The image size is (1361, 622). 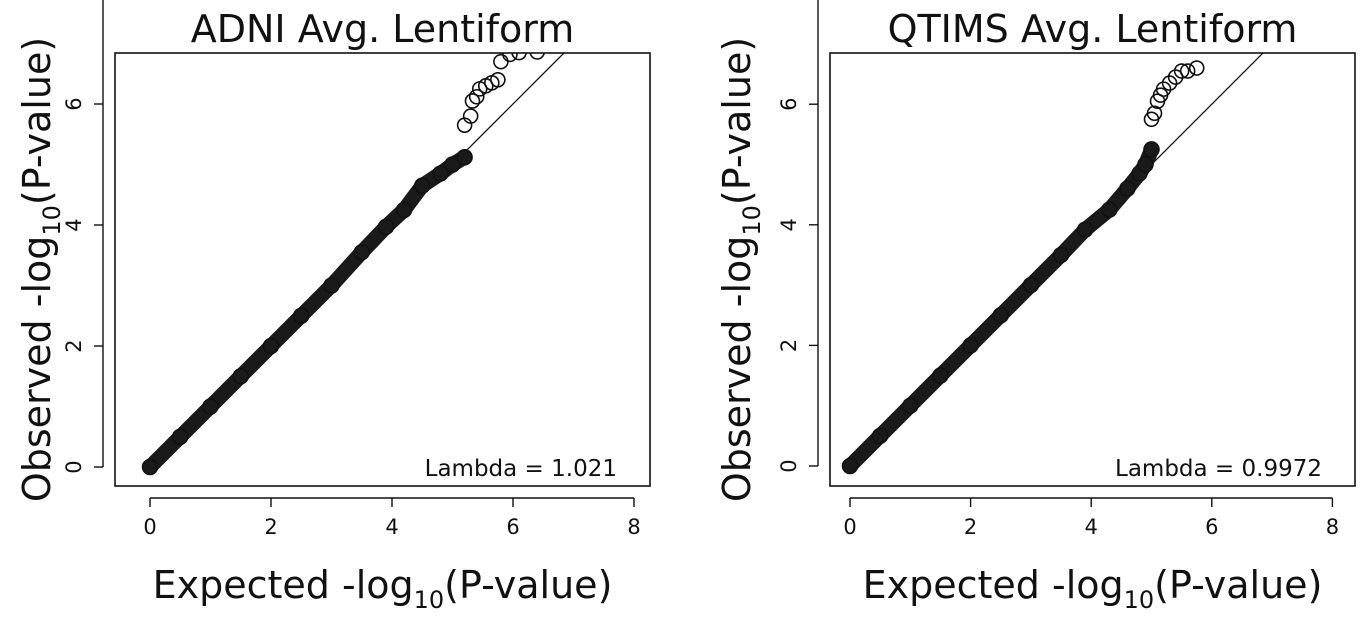 I want to click on chart-title: QTIMS Avg. Lentiform, so click(x=1093, y=29).